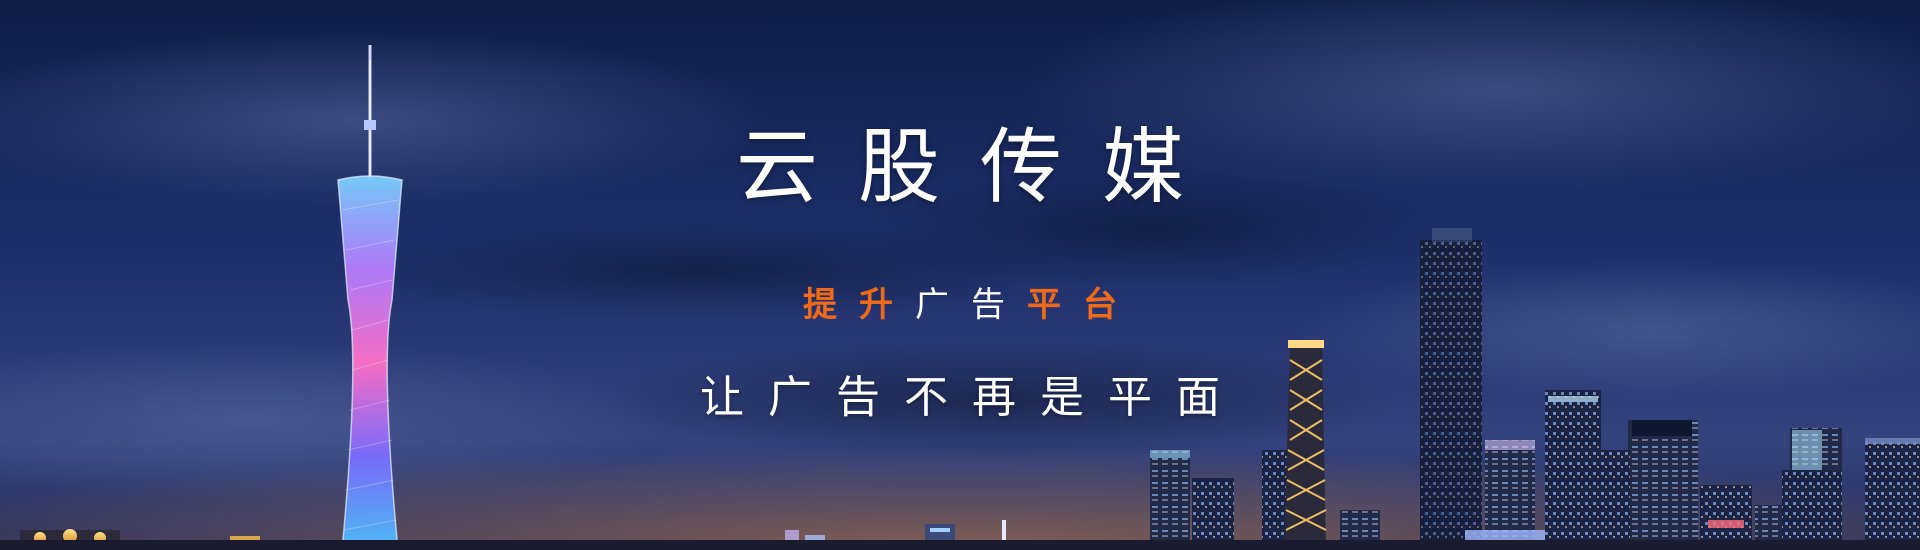  Describe the element at coordinates (971, 305) in the screenshot. I see `subtitle-part-2: 广告` at that location.